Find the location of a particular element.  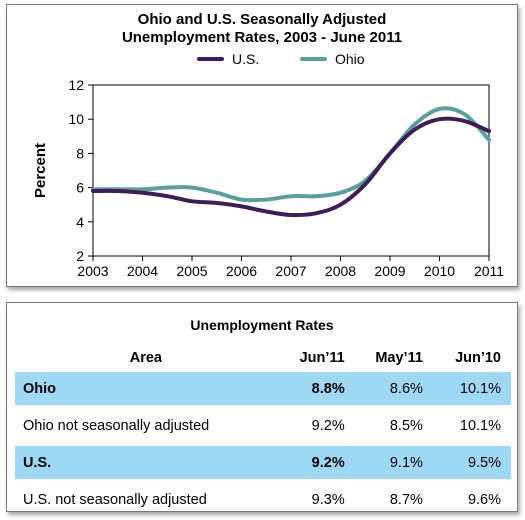

y-tick-label: 8 is located at coordinates (80, 153).